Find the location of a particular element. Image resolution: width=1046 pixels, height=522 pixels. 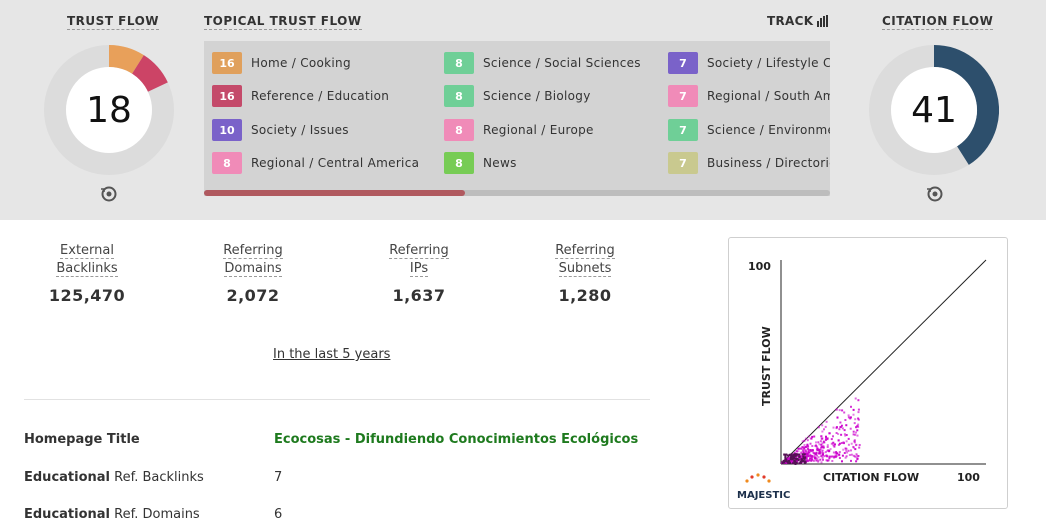

ttf-item: 8 Regional / Central America is located at coordinates (315, 163).